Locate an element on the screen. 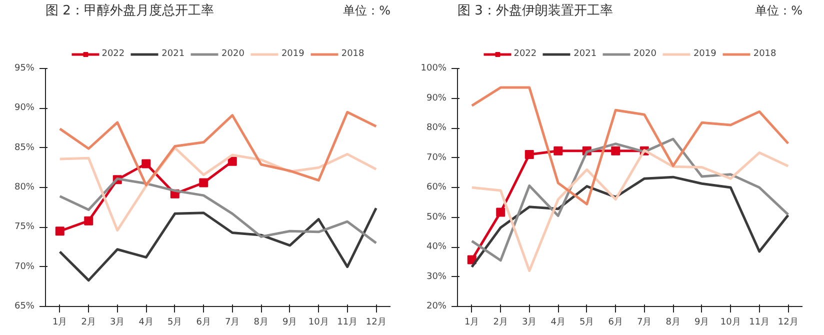  chart-title: 图 2：甲醇外盘月度总开工率 is located at coordinates (130, 10).